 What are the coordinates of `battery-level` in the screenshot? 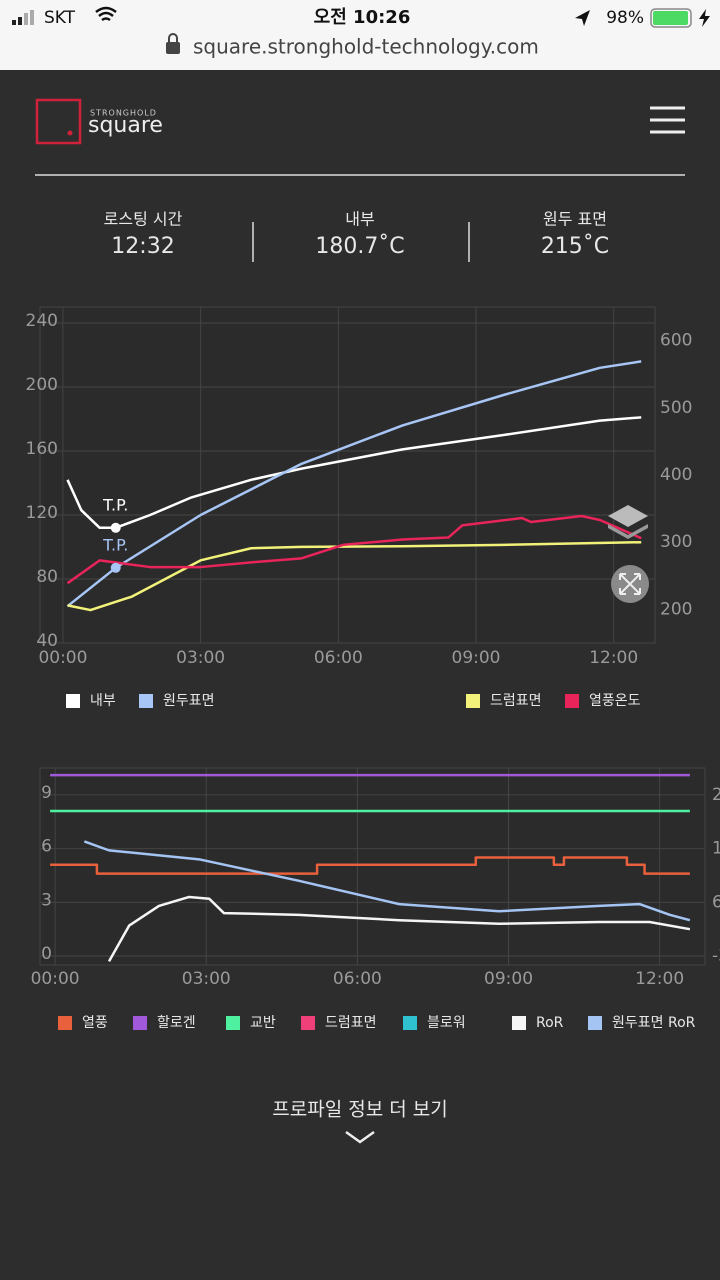 It's located at (670, 18).